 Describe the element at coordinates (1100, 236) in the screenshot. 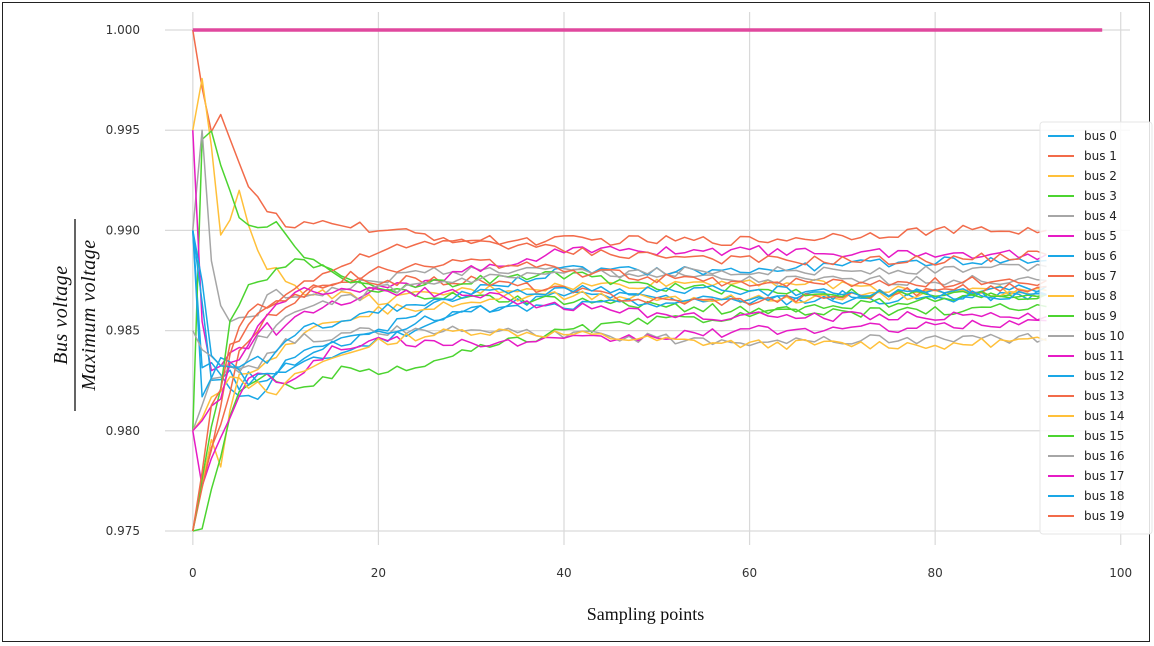

I see `legend-label: bus 5` at that location.